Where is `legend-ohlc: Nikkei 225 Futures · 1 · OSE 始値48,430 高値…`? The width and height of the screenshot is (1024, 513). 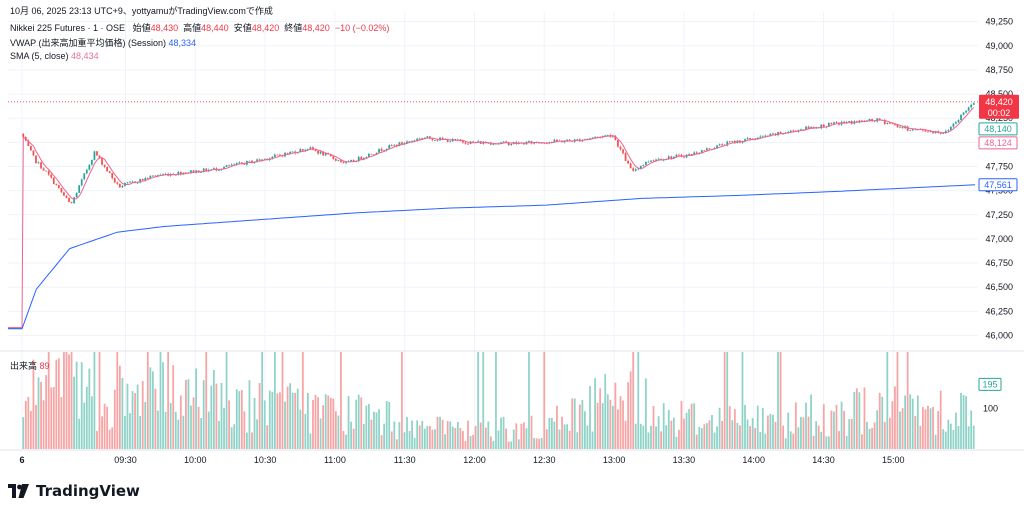
legend-ohlc: Nikkei 225 Futures · 1 · OSE 始値48,430 高値… is located at coordinates (199, 28).